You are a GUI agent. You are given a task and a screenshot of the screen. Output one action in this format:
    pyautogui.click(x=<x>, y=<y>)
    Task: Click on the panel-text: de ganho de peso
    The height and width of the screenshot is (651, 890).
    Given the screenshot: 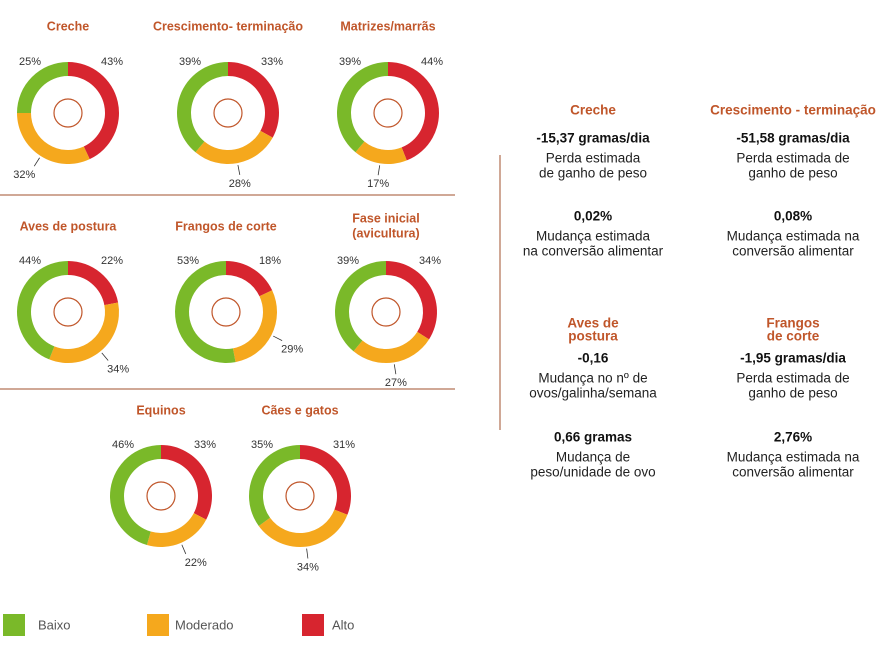 What is the action you would take?
    pyautogui.click(x=593, y=173)
    